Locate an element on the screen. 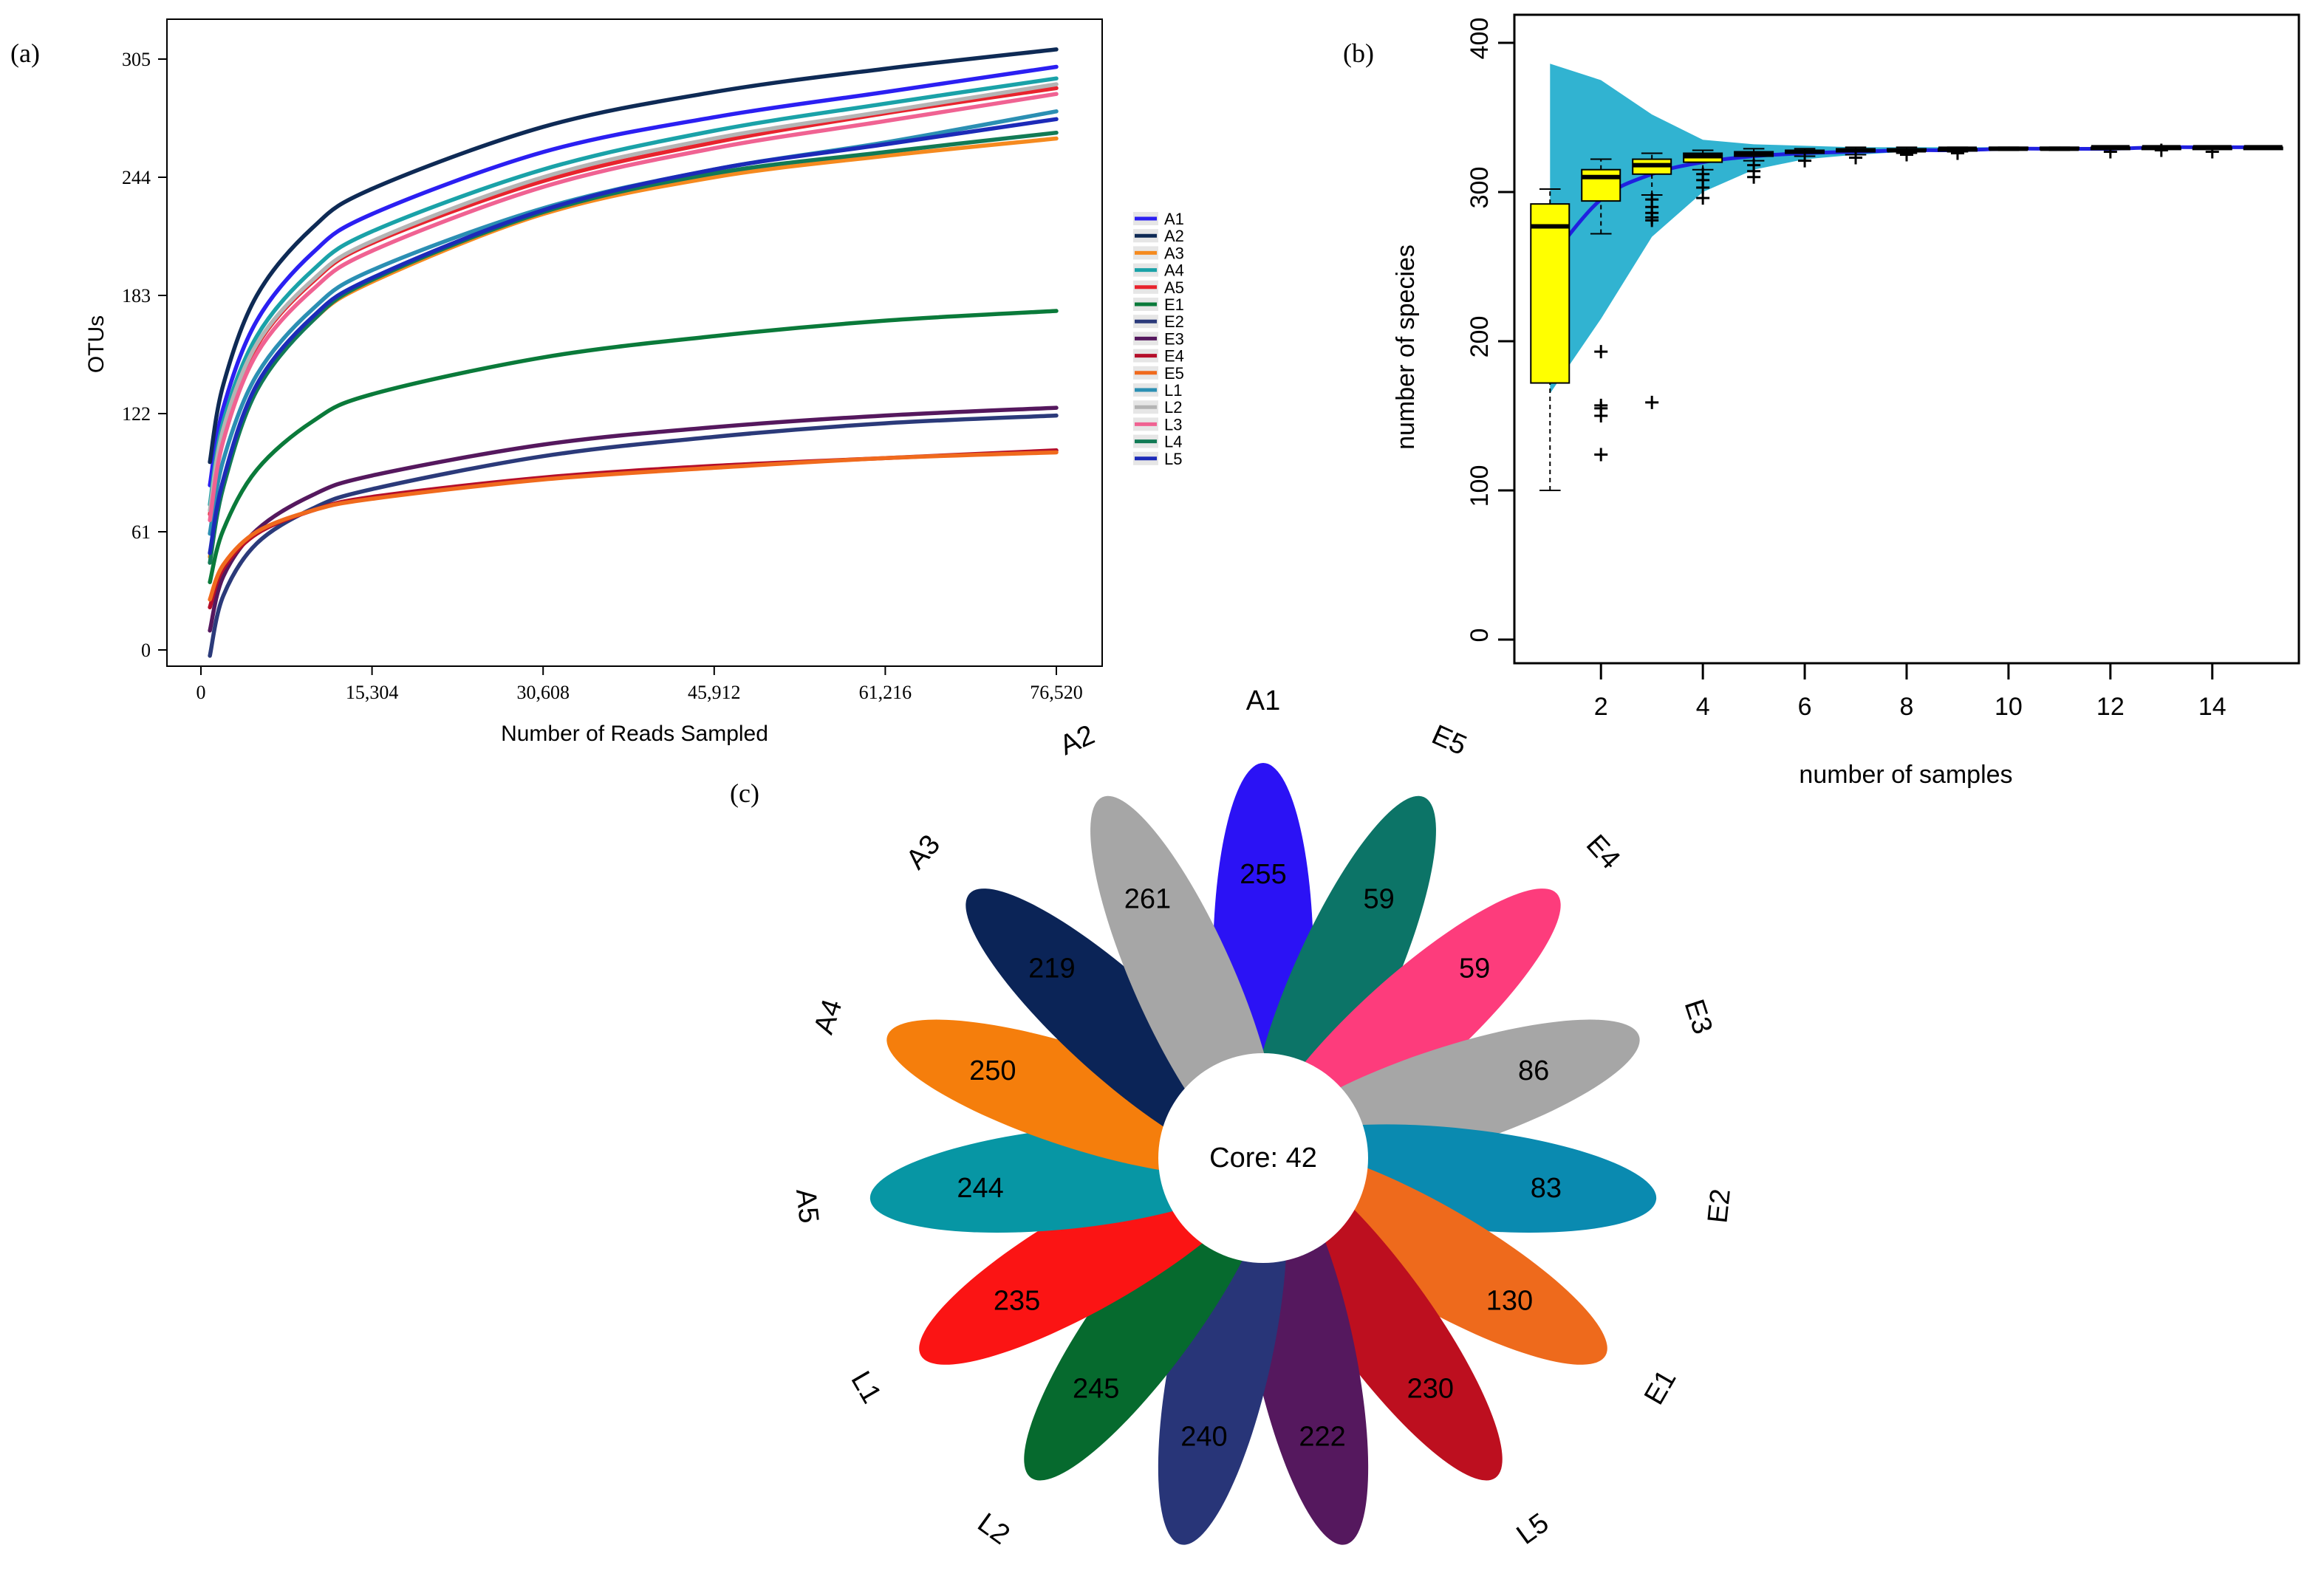  panel-a-x-tick-label: 76,520 is located at coordinates (1056, 693).